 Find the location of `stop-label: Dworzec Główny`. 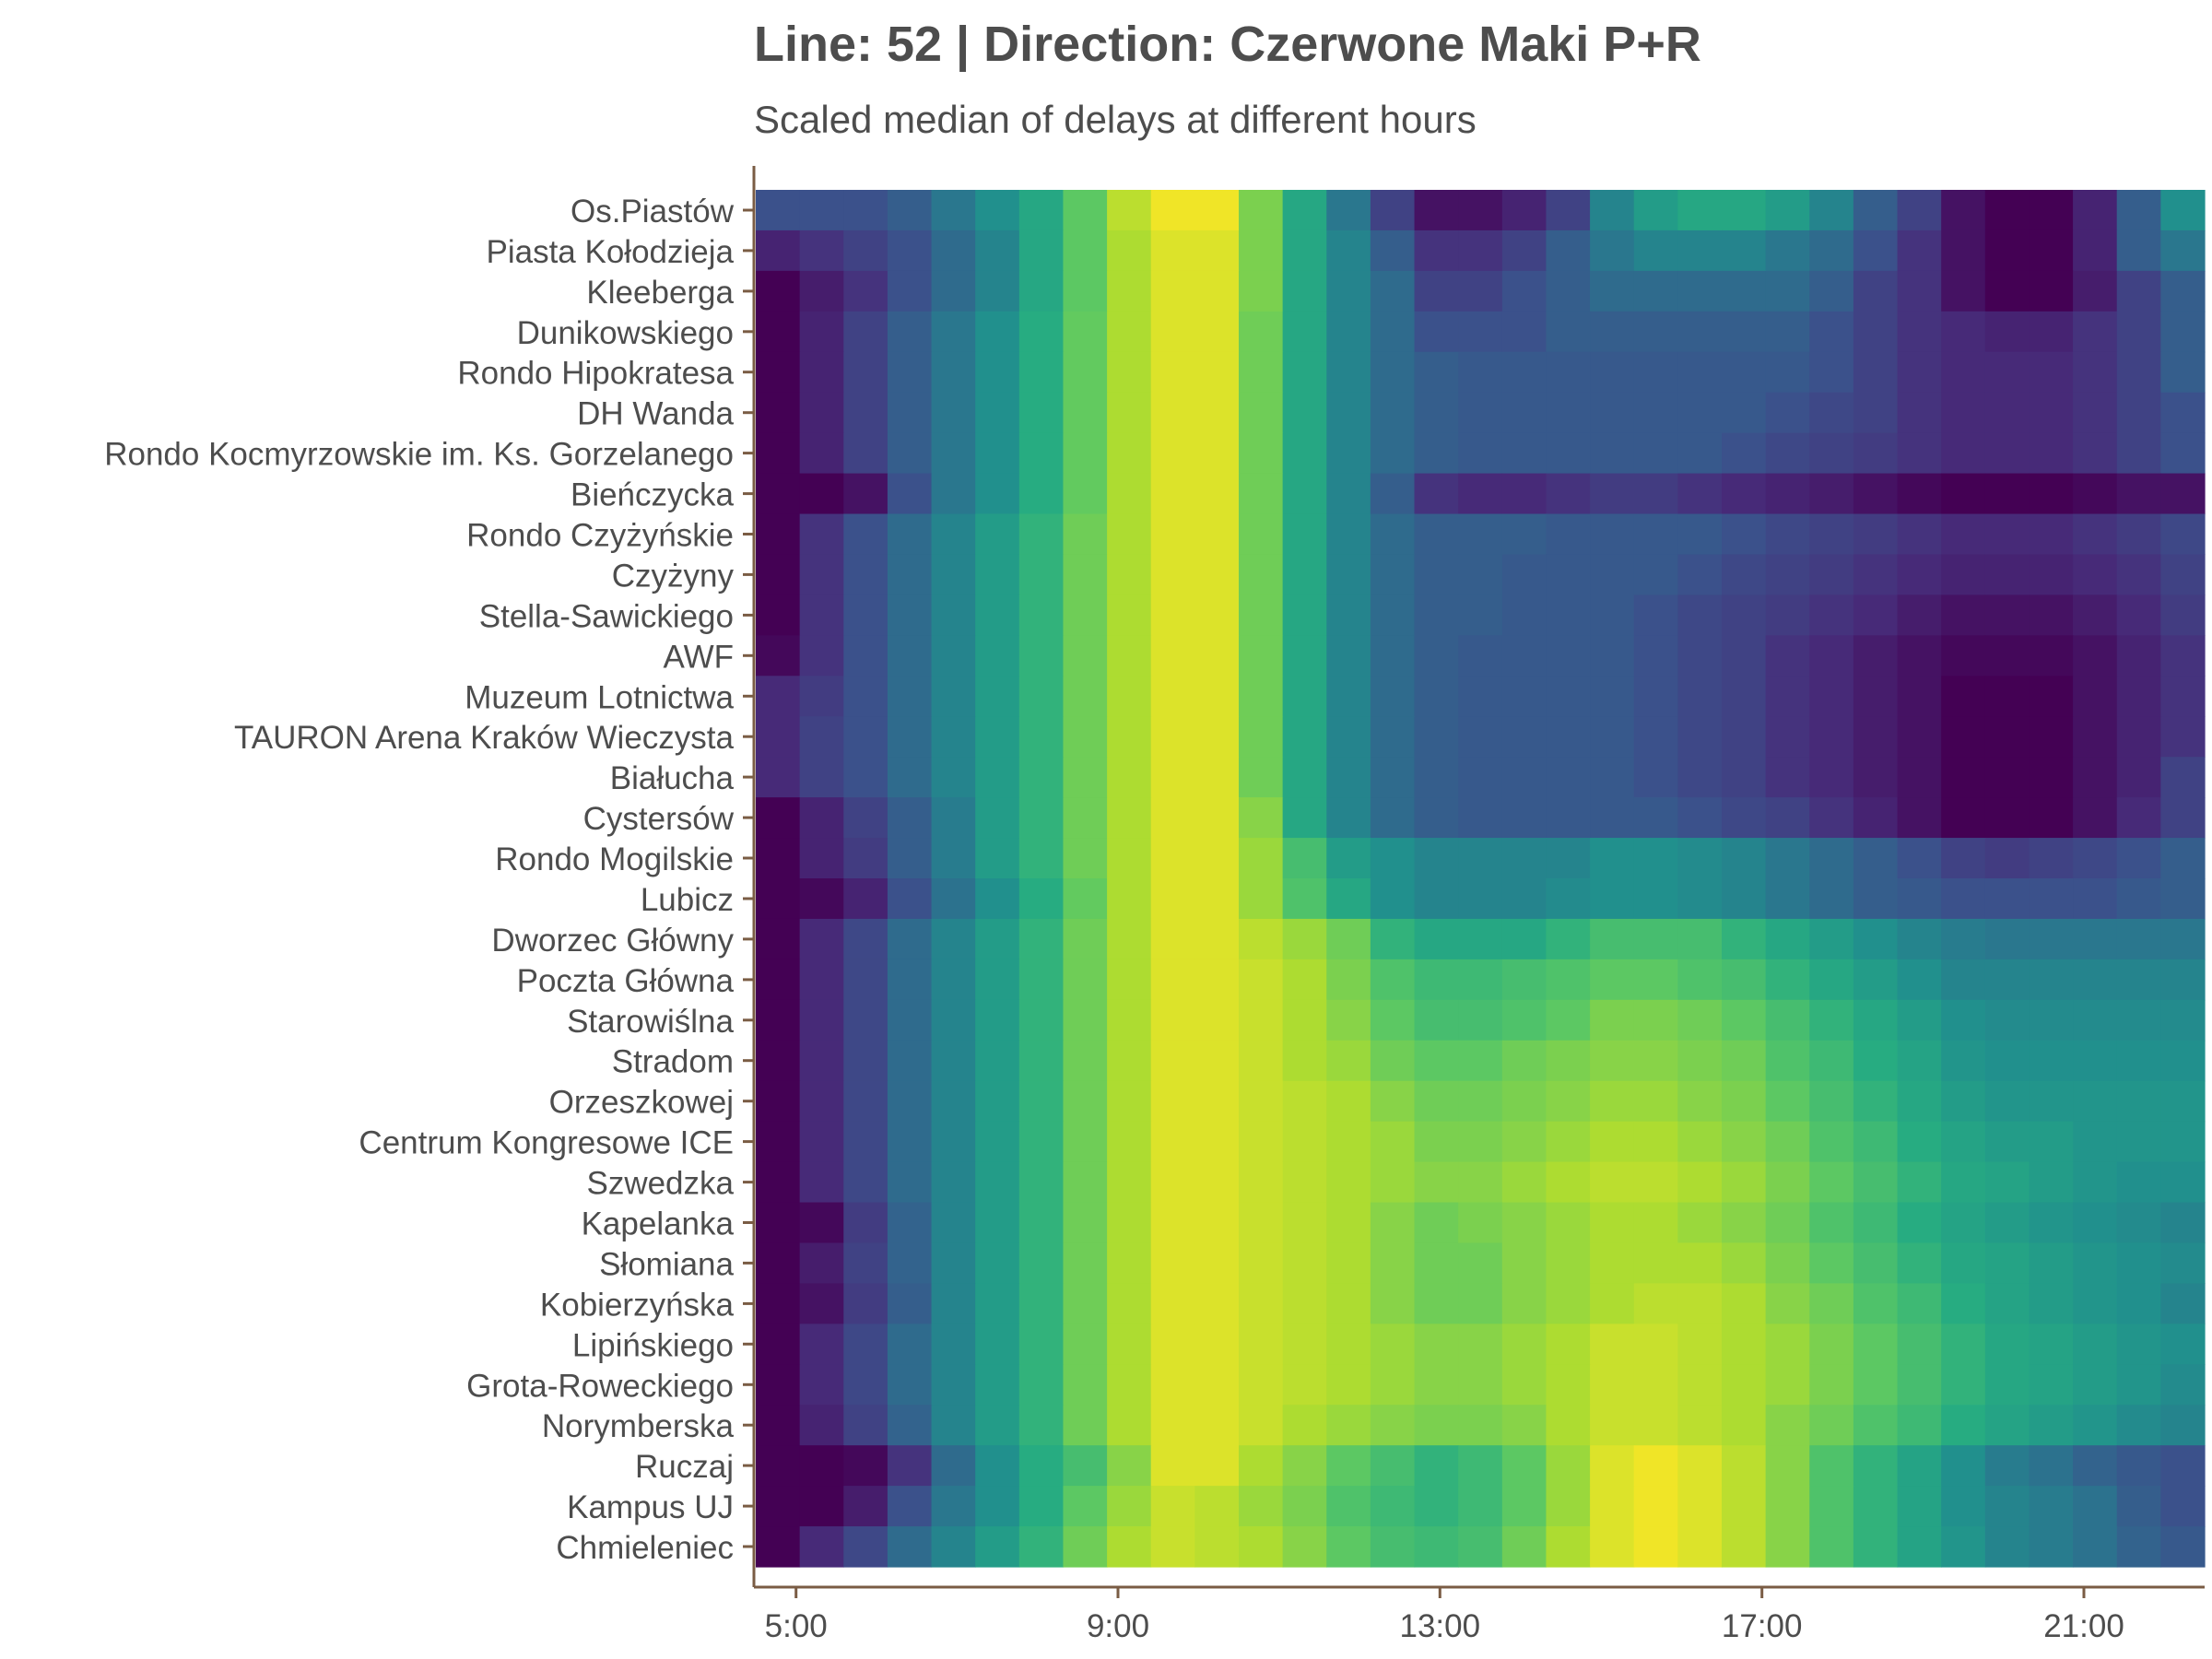

stop-label: Dworzec Główny is located at coordinates (612, 941).